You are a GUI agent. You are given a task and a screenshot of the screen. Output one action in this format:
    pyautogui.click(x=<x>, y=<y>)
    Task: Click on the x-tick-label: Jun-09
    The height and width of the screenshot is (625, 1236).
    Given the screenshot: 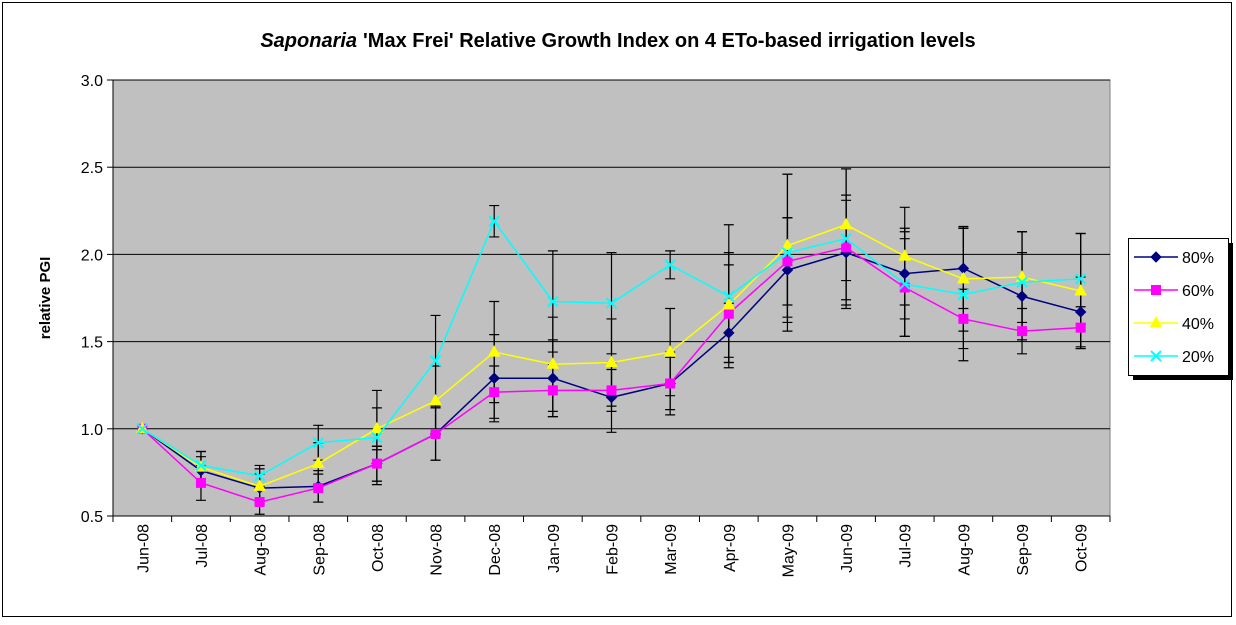 What is the action you would take?
    pyautogui.click(x=847, y=548)
    